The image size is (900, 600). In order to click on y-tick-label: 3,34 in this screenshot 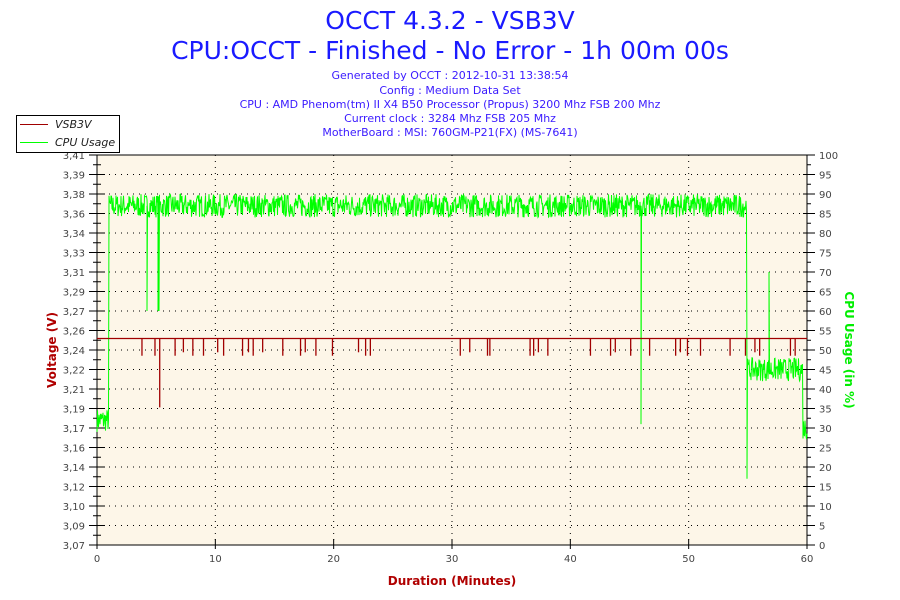, I will do `click(74, 234)`.